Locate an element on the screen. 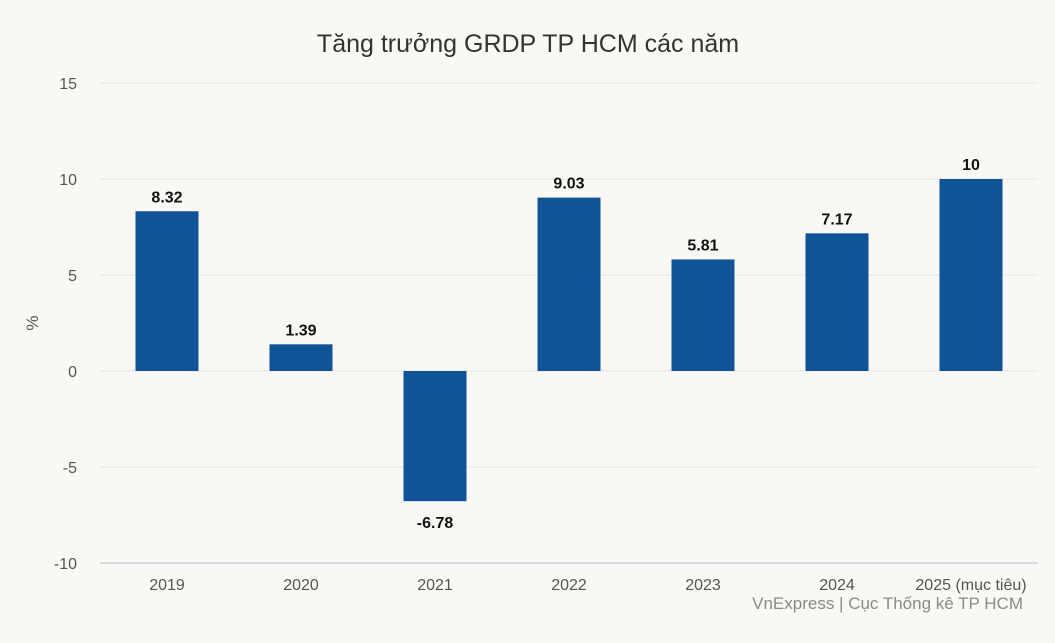 The width and height of the screenshot is (1055, 643). x-tick-label: 2021 is located at coordinates (435, 585).